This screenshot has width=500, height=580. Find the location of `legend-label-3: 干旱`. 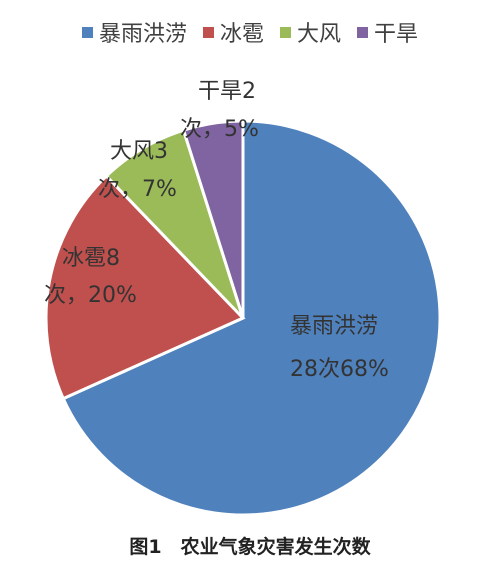

legend-label-3: 干旱 is located at coordinates (396, 34).